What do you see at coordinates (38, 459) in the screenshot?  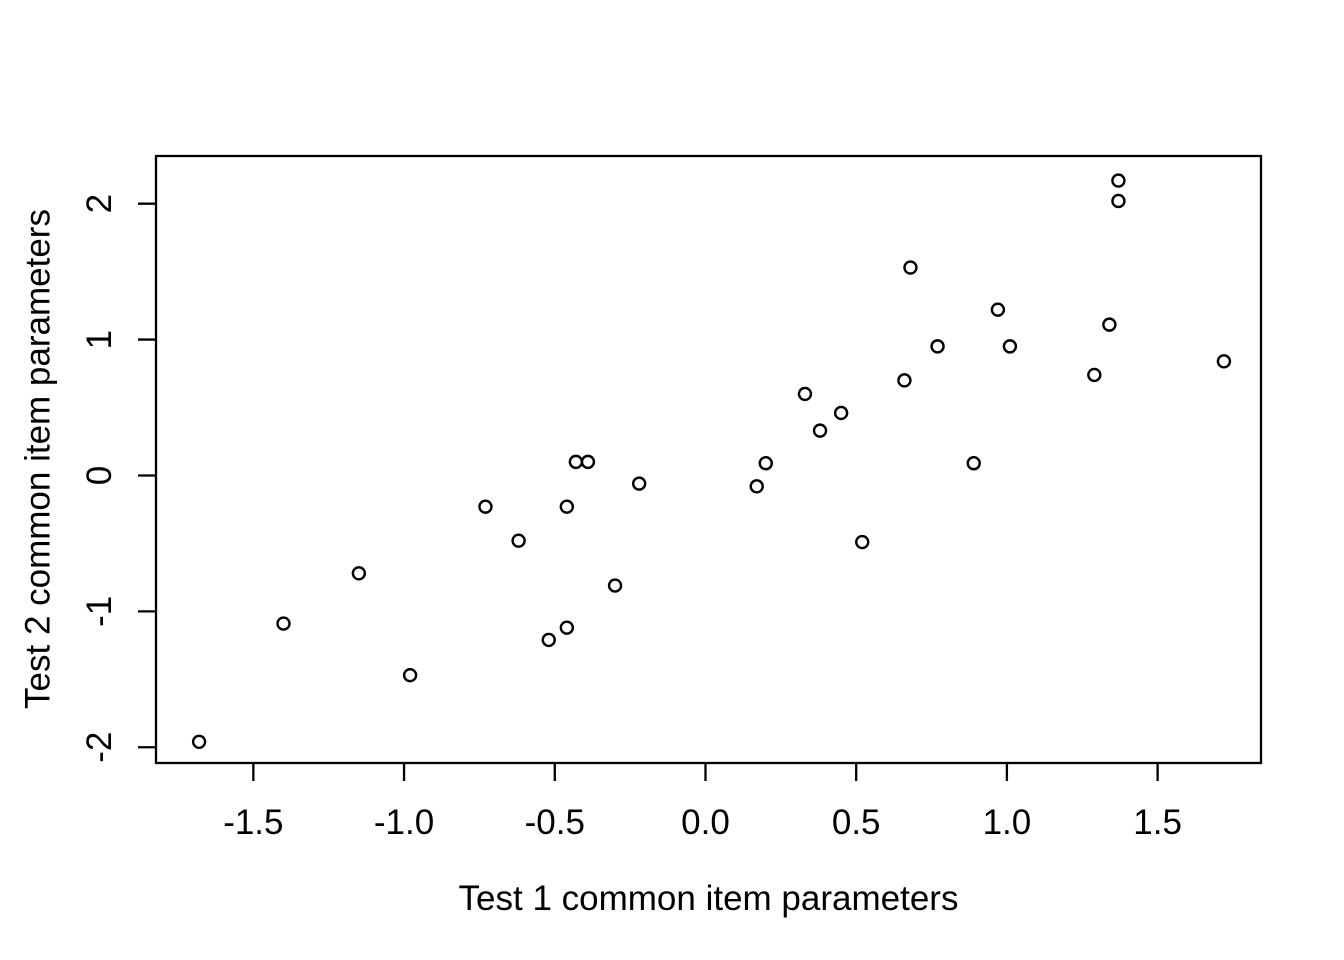 I see `y-axis-title: Test 2 common item parameters` at bounding box center [38, 459].